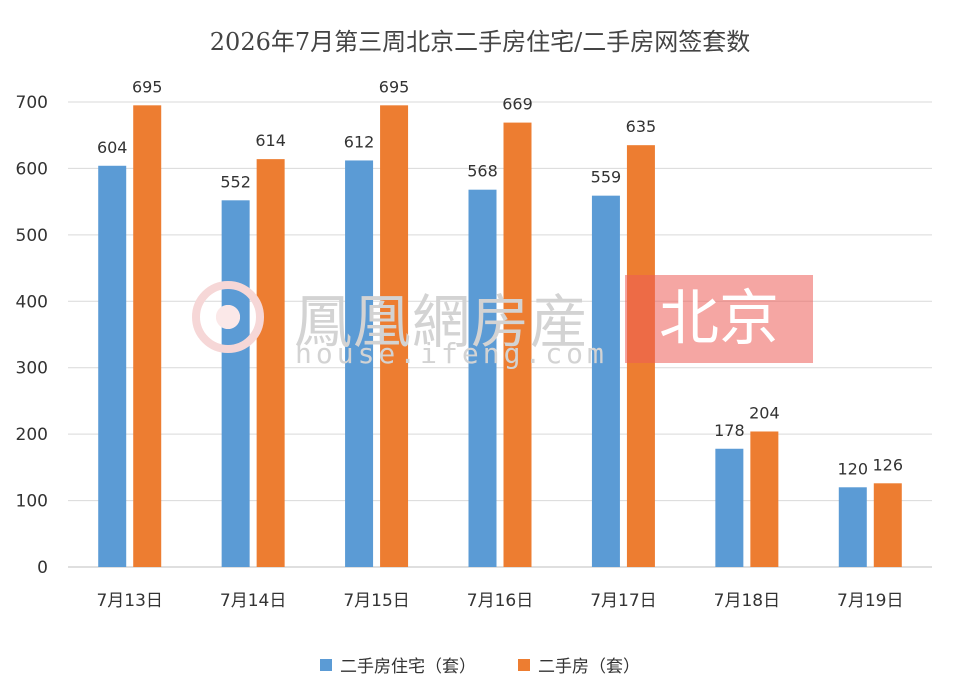  I want to click on legend-swatch-residential, so click(326, 664).